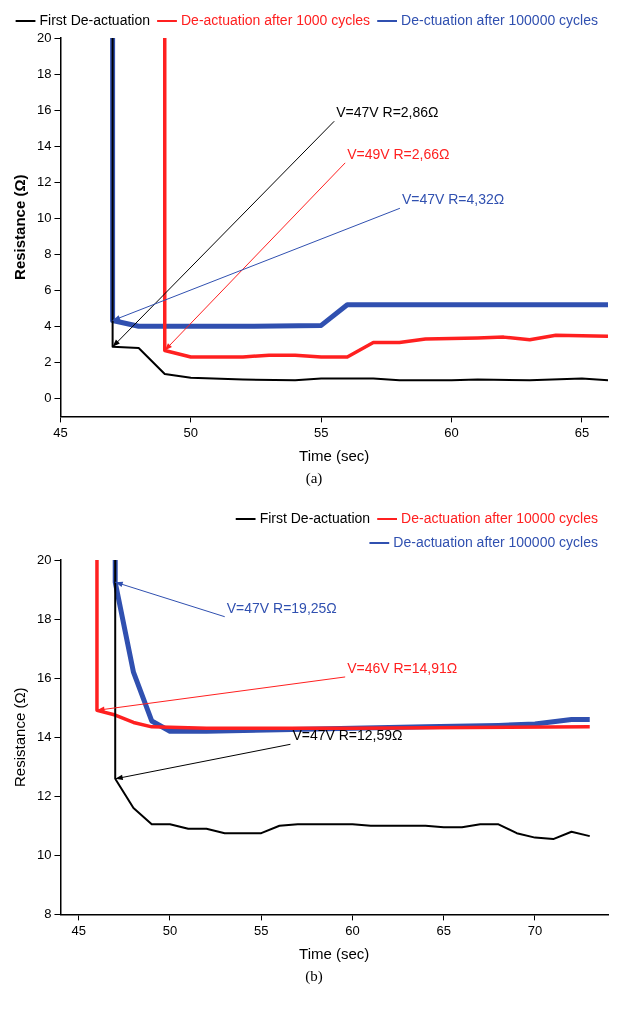 The height and width of the screenshot is (1029, 628). I want to click on annotation: V=47V R=12,59Ω, so click(347, 735).